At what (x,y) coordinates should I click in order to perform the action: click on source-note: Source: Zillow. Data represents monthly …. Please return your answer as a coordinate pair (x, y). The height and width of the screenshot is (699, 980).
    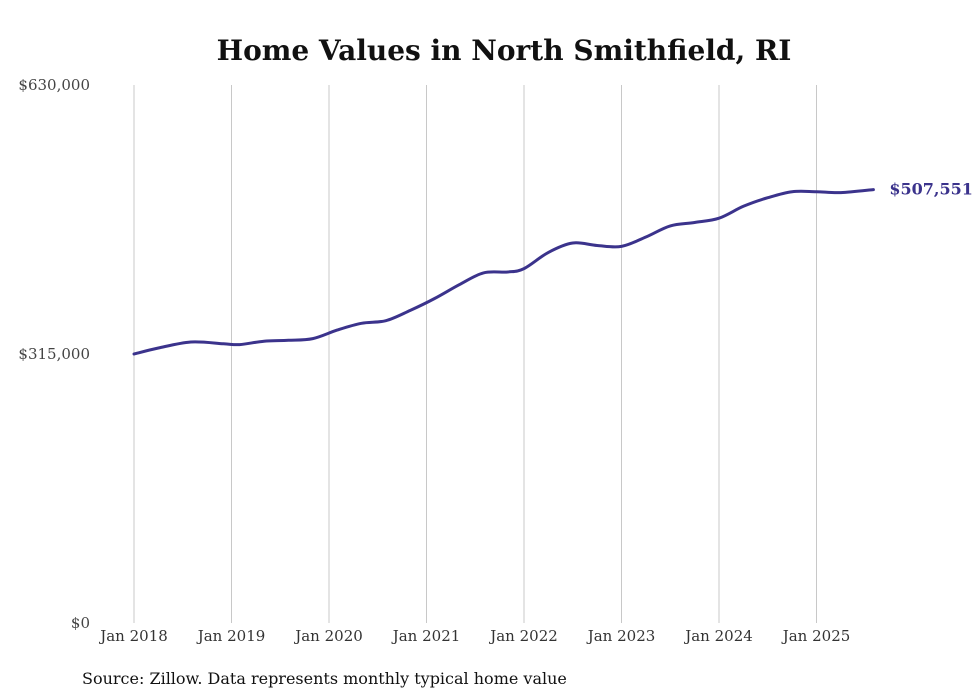
    Looking at the image, I should click on (324, 678).